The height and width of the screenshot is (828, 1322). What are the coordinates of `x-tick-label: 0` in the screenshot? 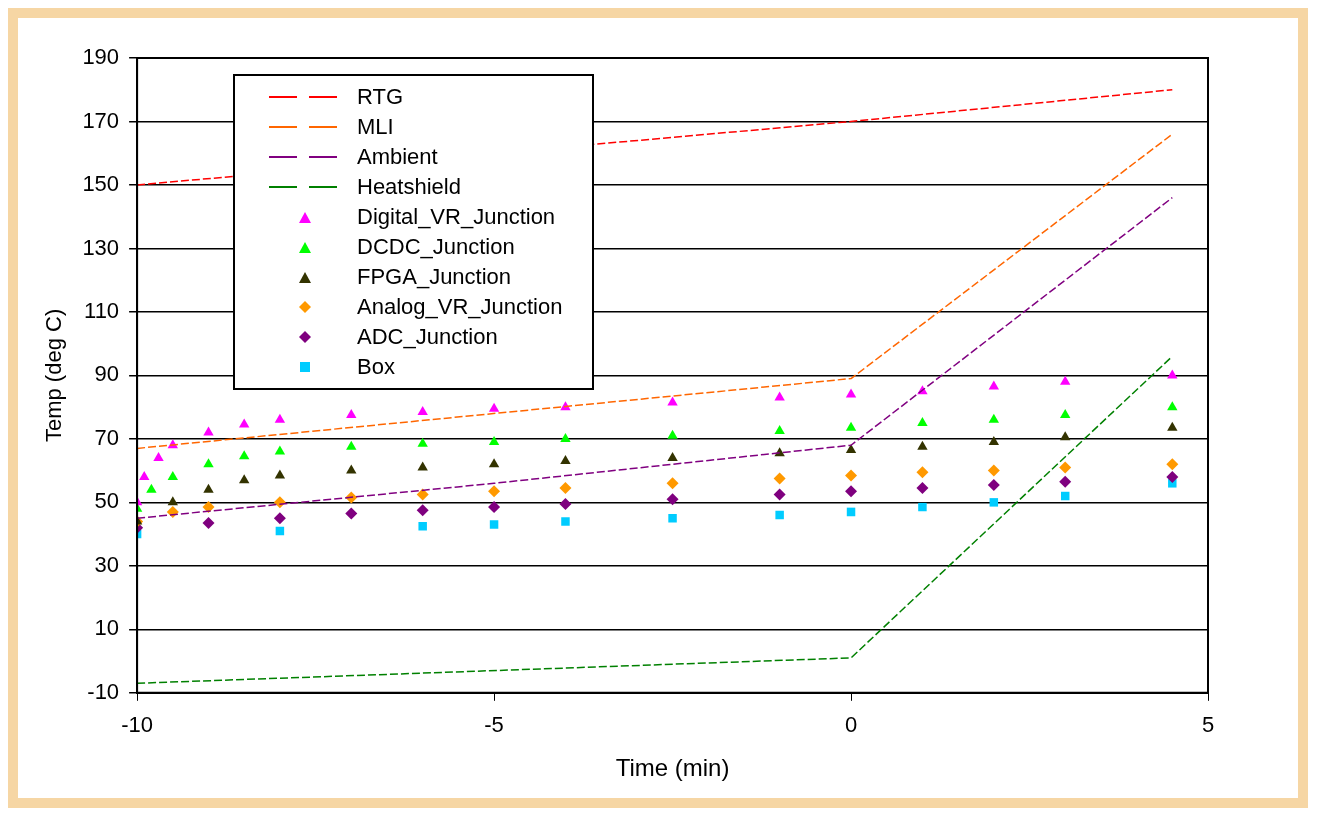 It's located at (851, 725).